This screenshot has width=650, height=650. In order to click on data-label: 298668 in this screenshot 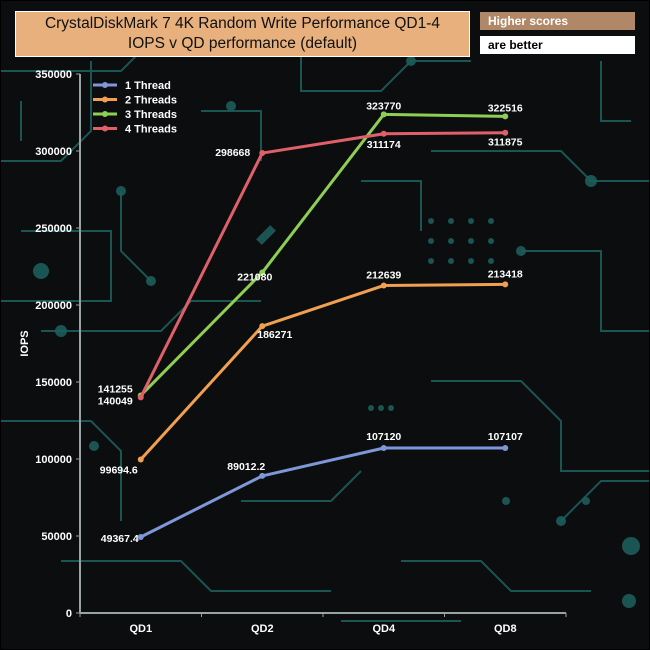, I will do `click(232, 153)`.